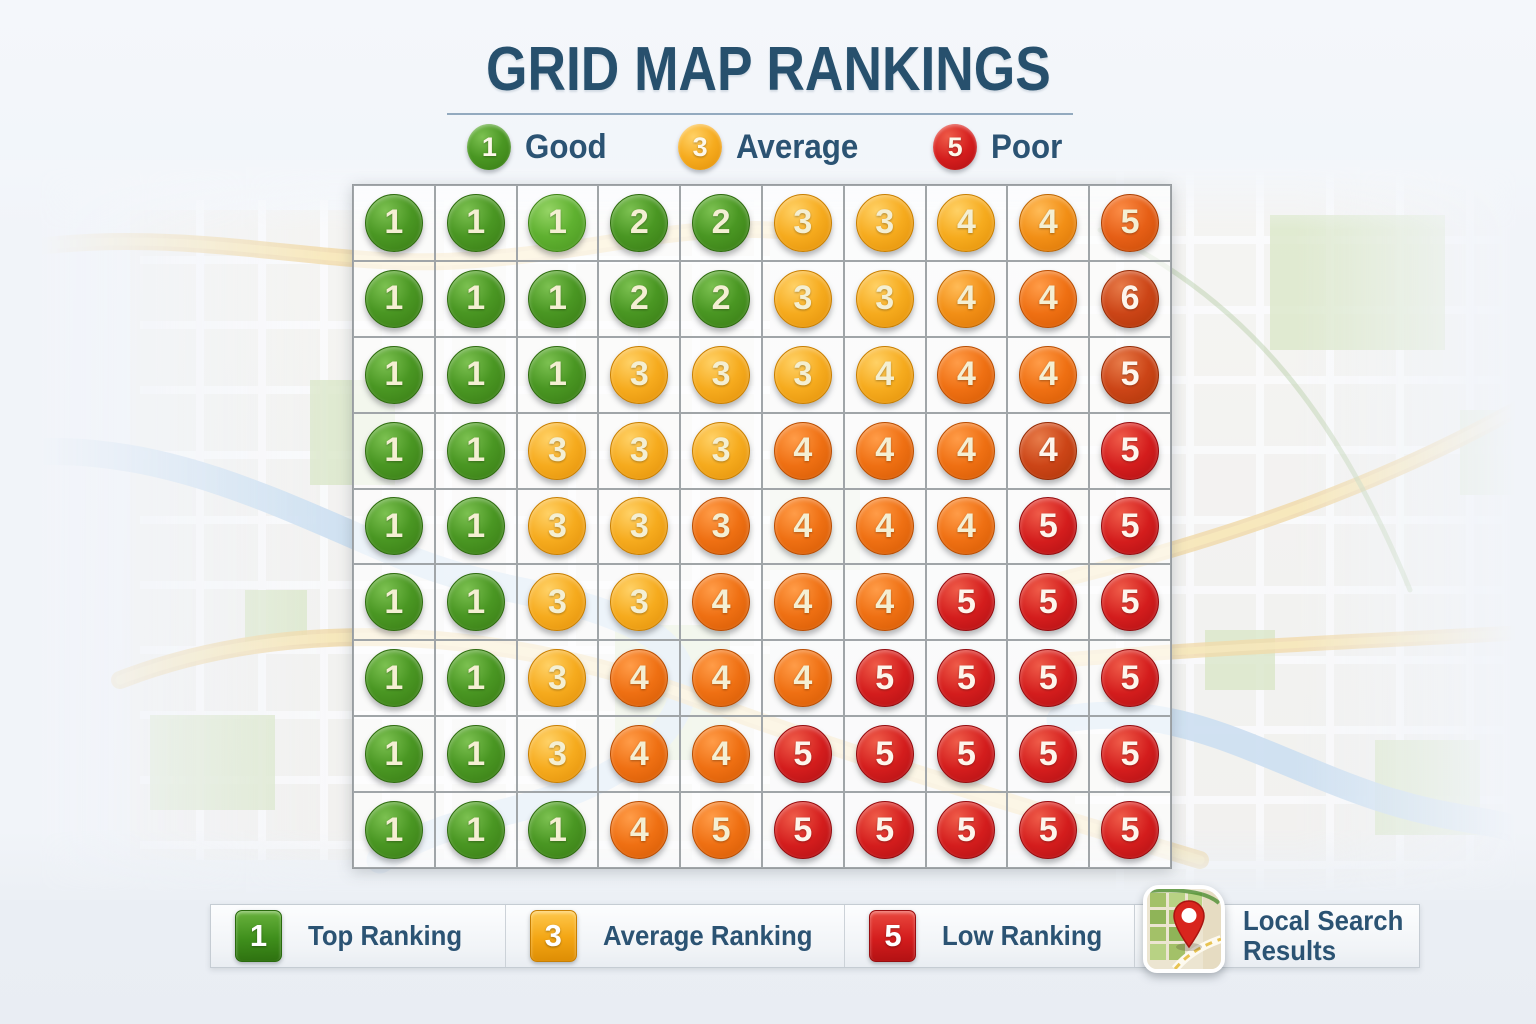 The width and height of the screenshot is (1536, 1024). I want to click on bottom-legend-average-ranking: 3 Average Ranking, so click(676, 936).